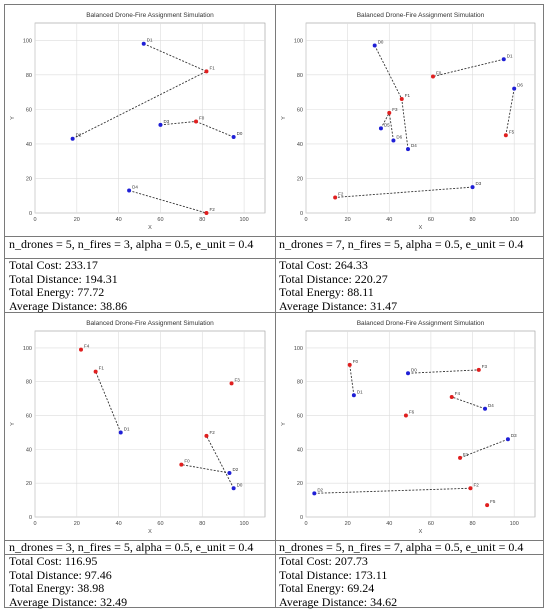 The height and width of the screenshot is (613, 550). Describe the element at coordinates (150, 228) in the screenshot. I see `x-axis-label: X` at that location.